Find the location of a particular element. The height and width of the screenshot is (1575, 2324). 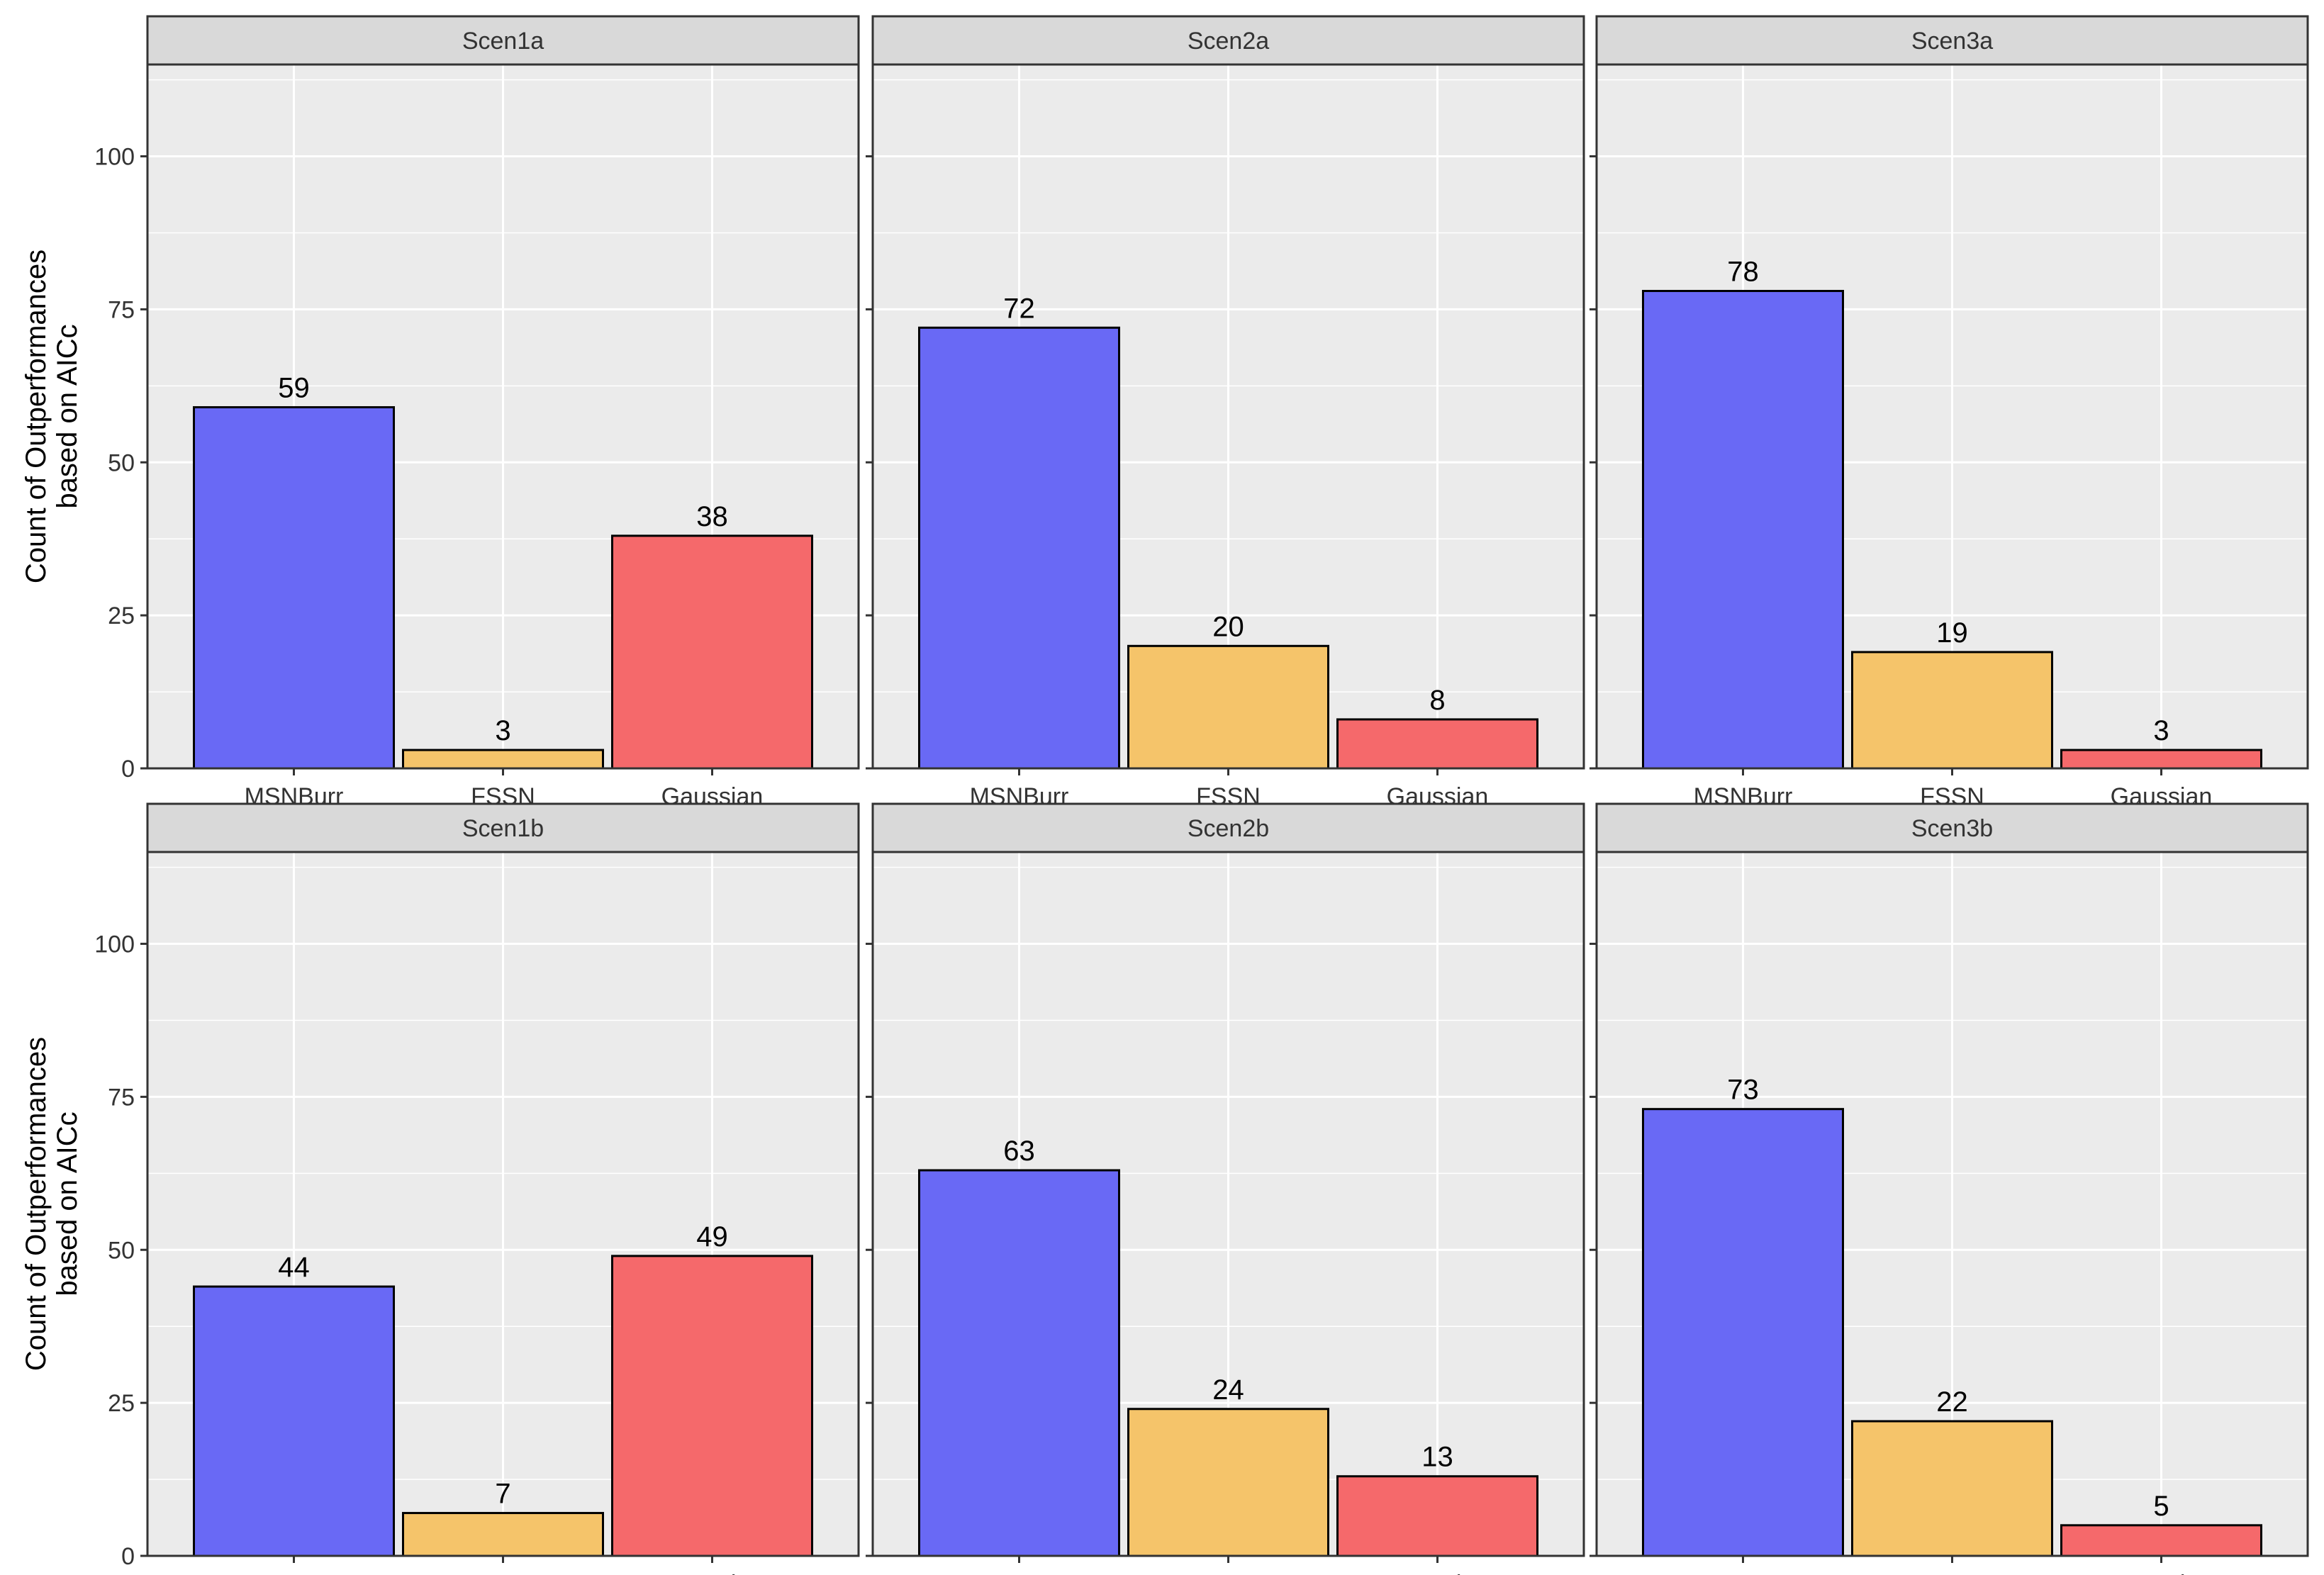

data-label: 63 is located at coordinates (1019, 1151).